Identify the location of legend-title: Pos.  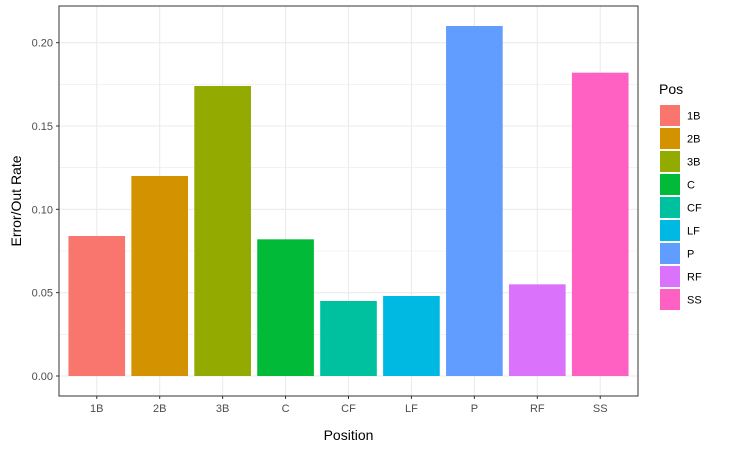
(671, 89).